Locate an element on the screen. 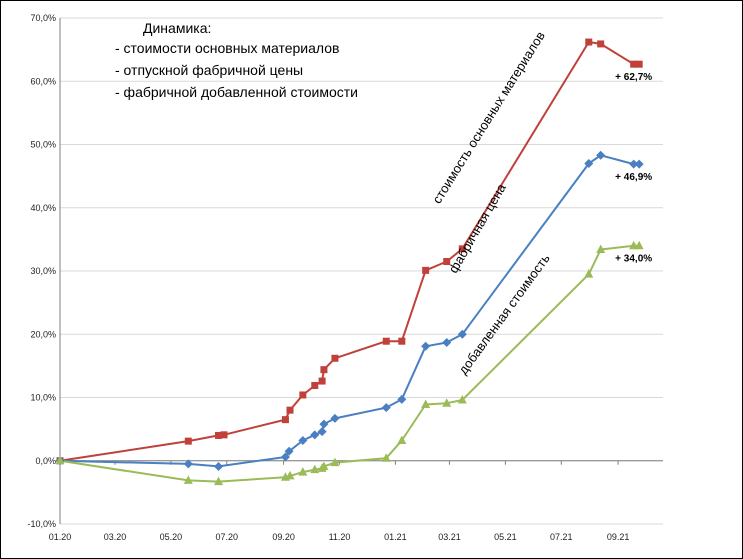 This screenshot has width=743, height=559. x-tick-label: 03.20 is located at coordinates (115, 537).